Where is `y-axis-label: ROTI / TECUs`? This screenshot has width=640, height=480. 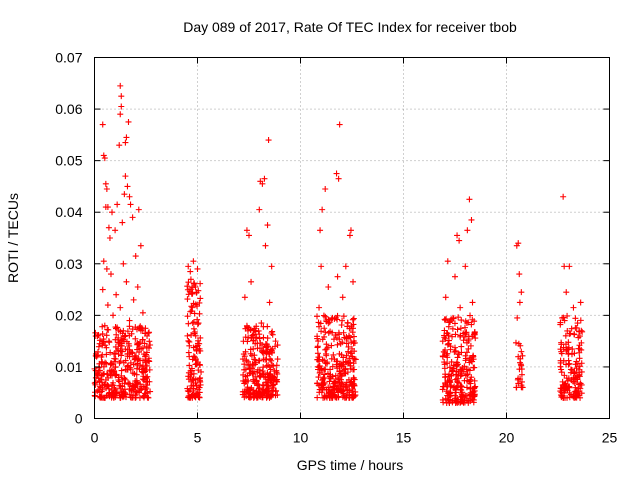
y-axis-label: ROTI / TECUs is located at coordinates (13, 238).